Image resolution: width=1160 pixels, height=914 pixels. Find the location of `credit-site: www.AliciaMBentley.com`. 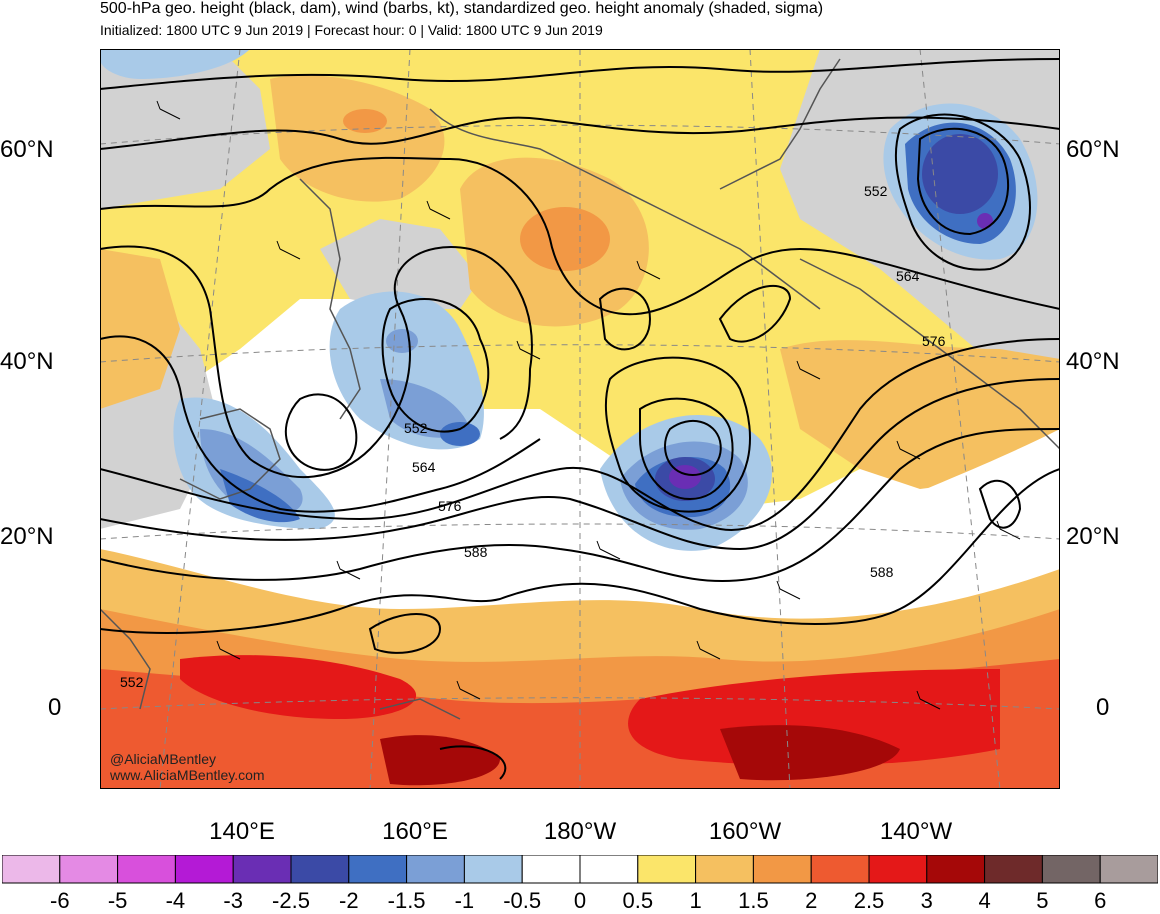

credit-site: www.AliciaMBentley.com is located at coordinates (187, 775).